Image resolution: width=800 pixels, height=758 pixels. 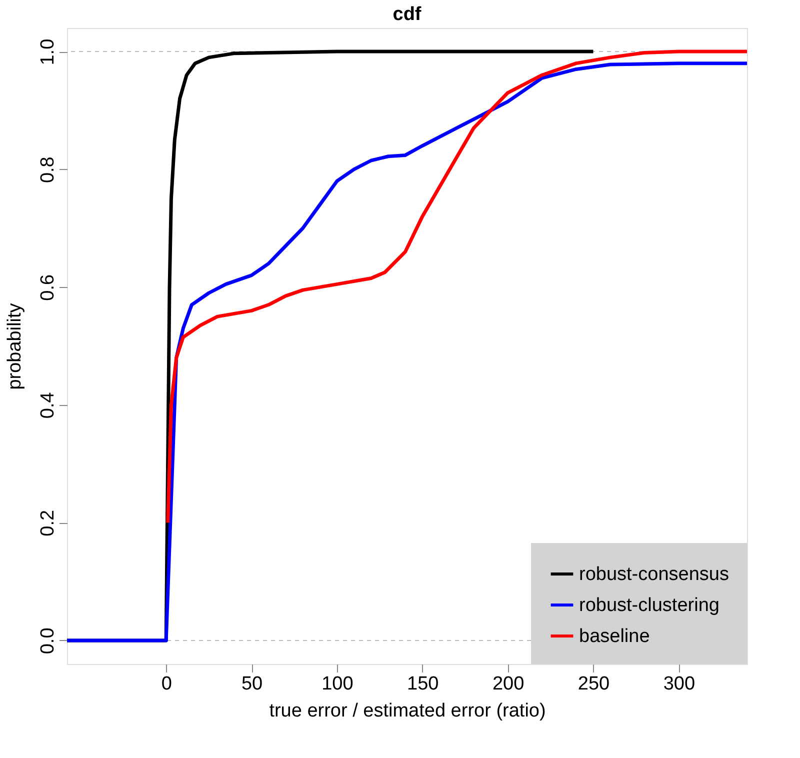 I want to click on legend-label: robust-consensus, so click(x=654, y=574).